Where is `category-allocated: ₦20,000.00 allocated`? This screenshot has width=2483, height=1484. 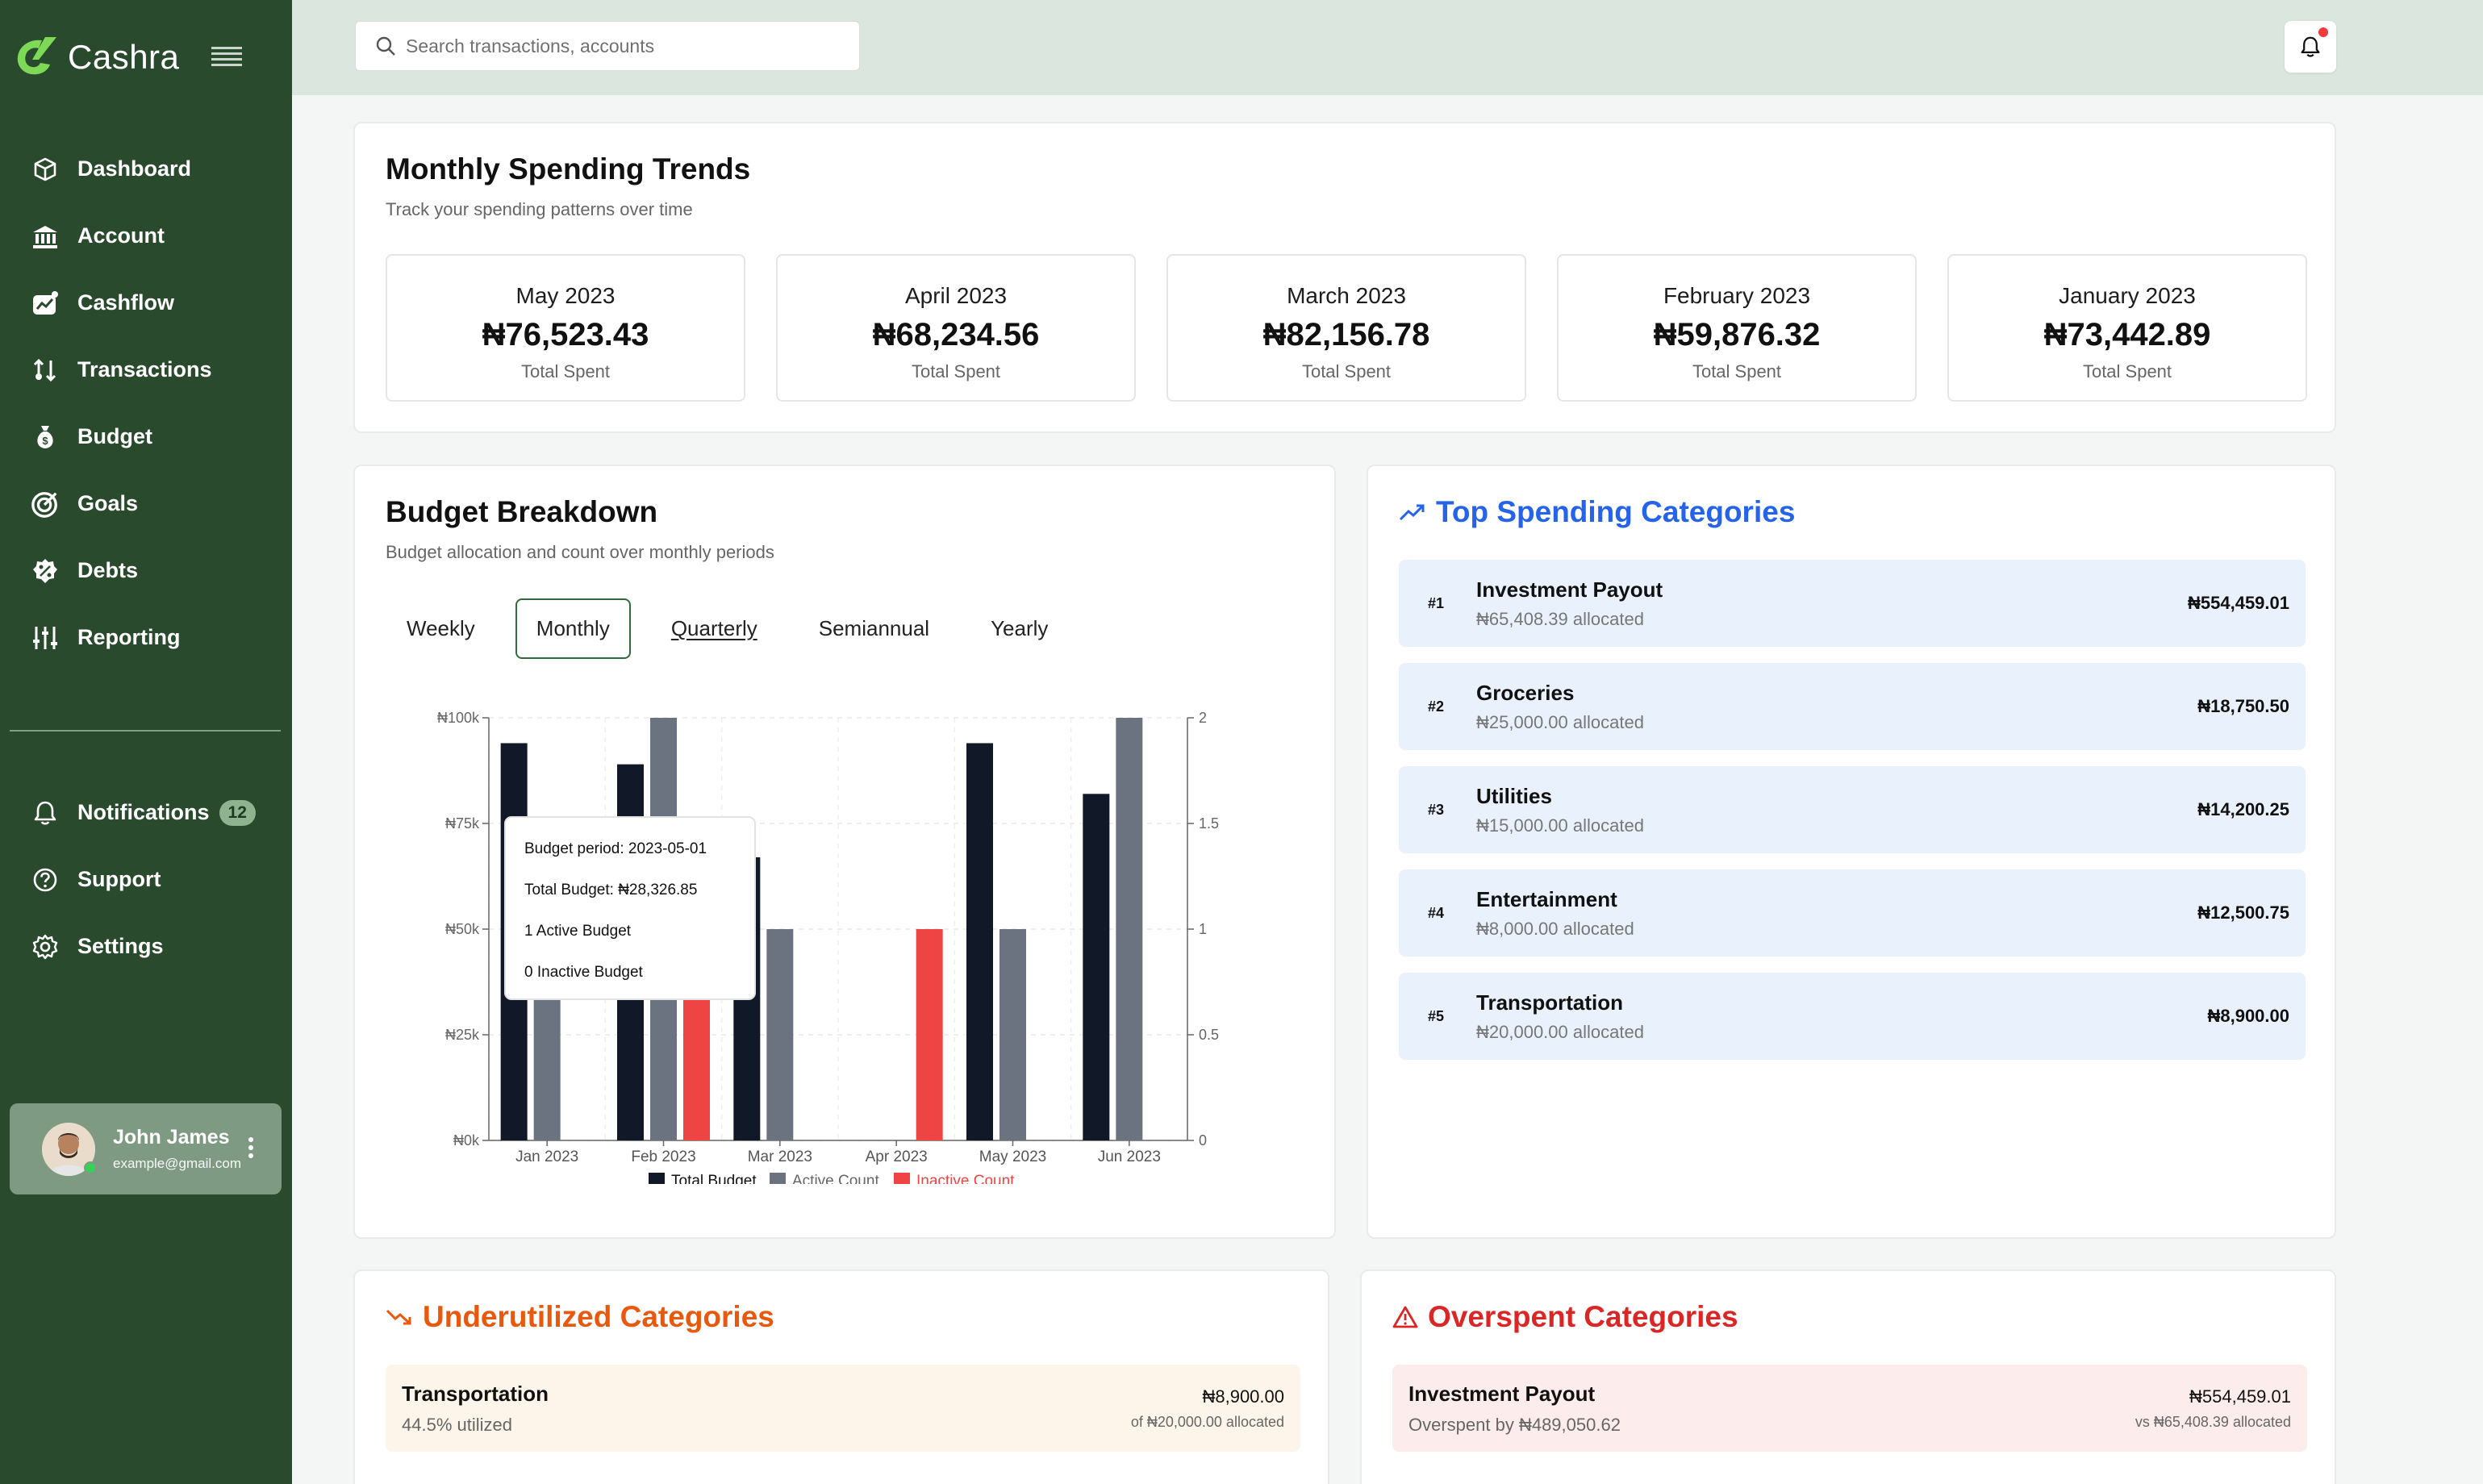
category-allocated: ₦20,000.00 allocated is located at coordinates (1560, 1031).